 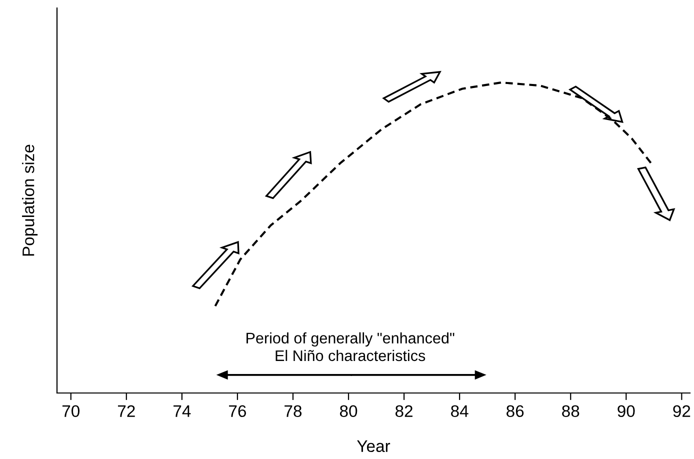 I want to click on x-tick-label: 80, so click(x=349, y=411).